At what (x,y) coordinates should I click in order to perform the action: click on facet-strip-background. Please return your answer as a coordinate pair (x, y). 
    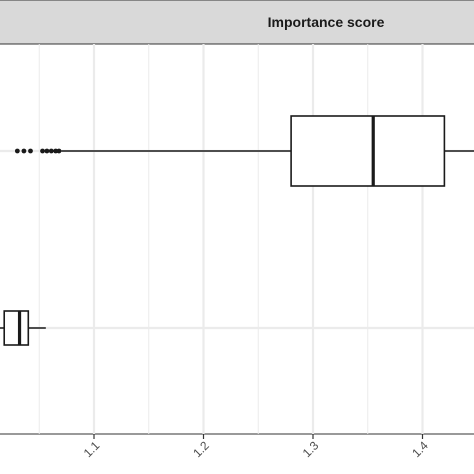
    Looking at the image, I should click on (237, 22).